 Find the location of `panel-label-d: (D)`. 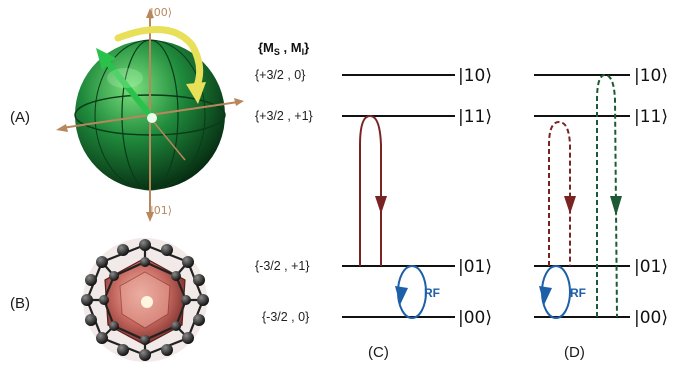

panel-label-d: (D) is located at coordinates (574, 352).